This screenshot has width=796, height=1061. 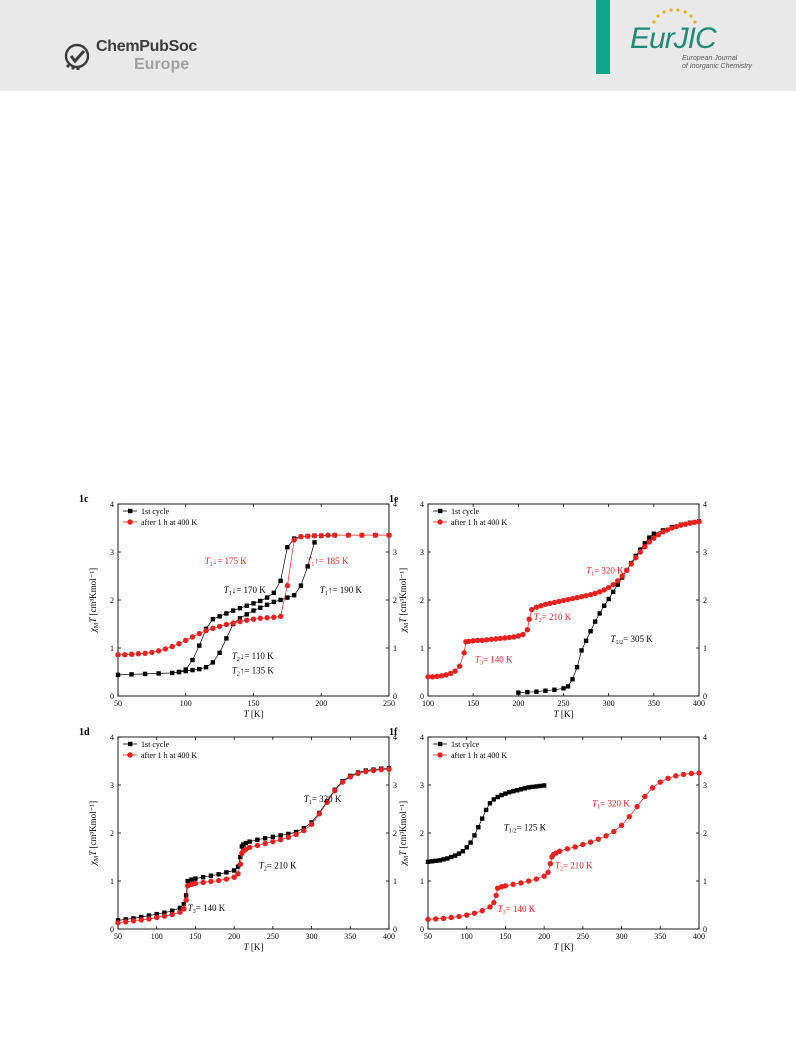 What do you see at coordinates (717, 63) in the screenshot?
I see `journal-logo-subtitle: European Journal of Inorganic Chemistry` at bounding box center [717, 63].